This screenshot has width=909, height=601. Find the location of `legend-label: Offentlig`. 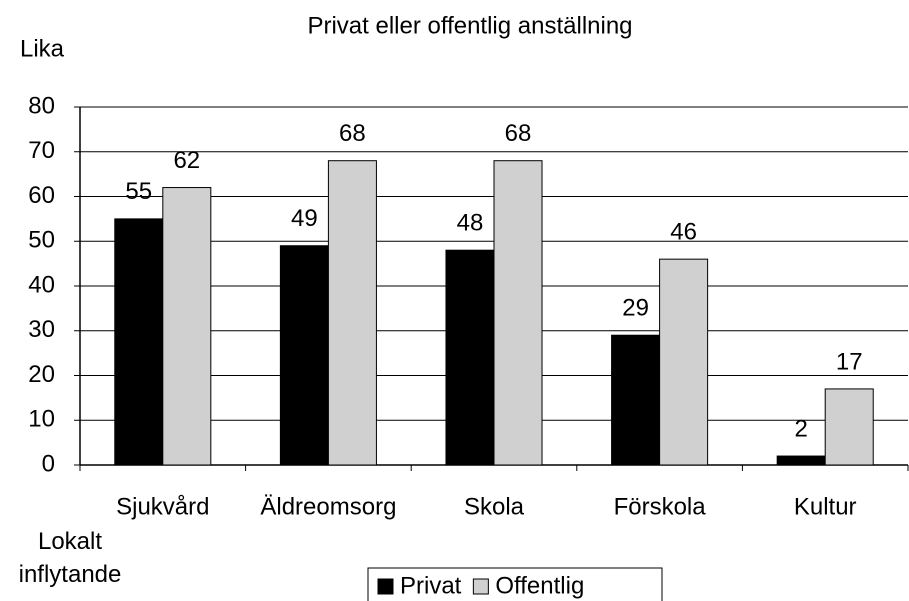

legend-label: Offentlig is located at coordinates (539, 585).